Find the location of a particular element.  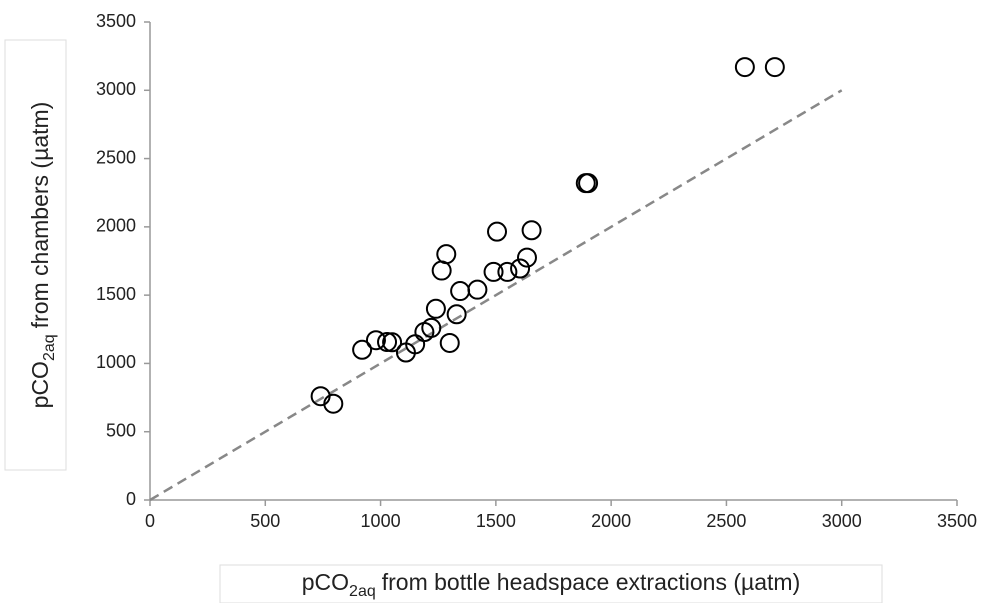

y-tick-label: 0 is located at coordinates (131, 499).